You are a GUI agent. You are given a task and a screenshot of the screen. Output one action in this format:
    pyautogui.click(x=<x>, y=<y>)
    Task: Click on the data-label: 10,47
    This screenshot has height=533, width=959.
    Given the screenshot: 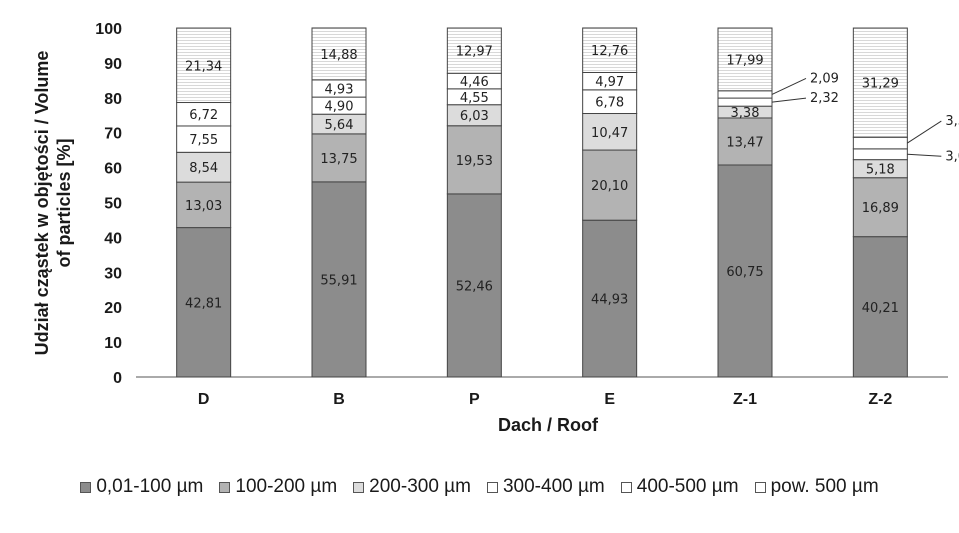 What is the action you would take?
    pyautogui.click(x=609, y=133)
    